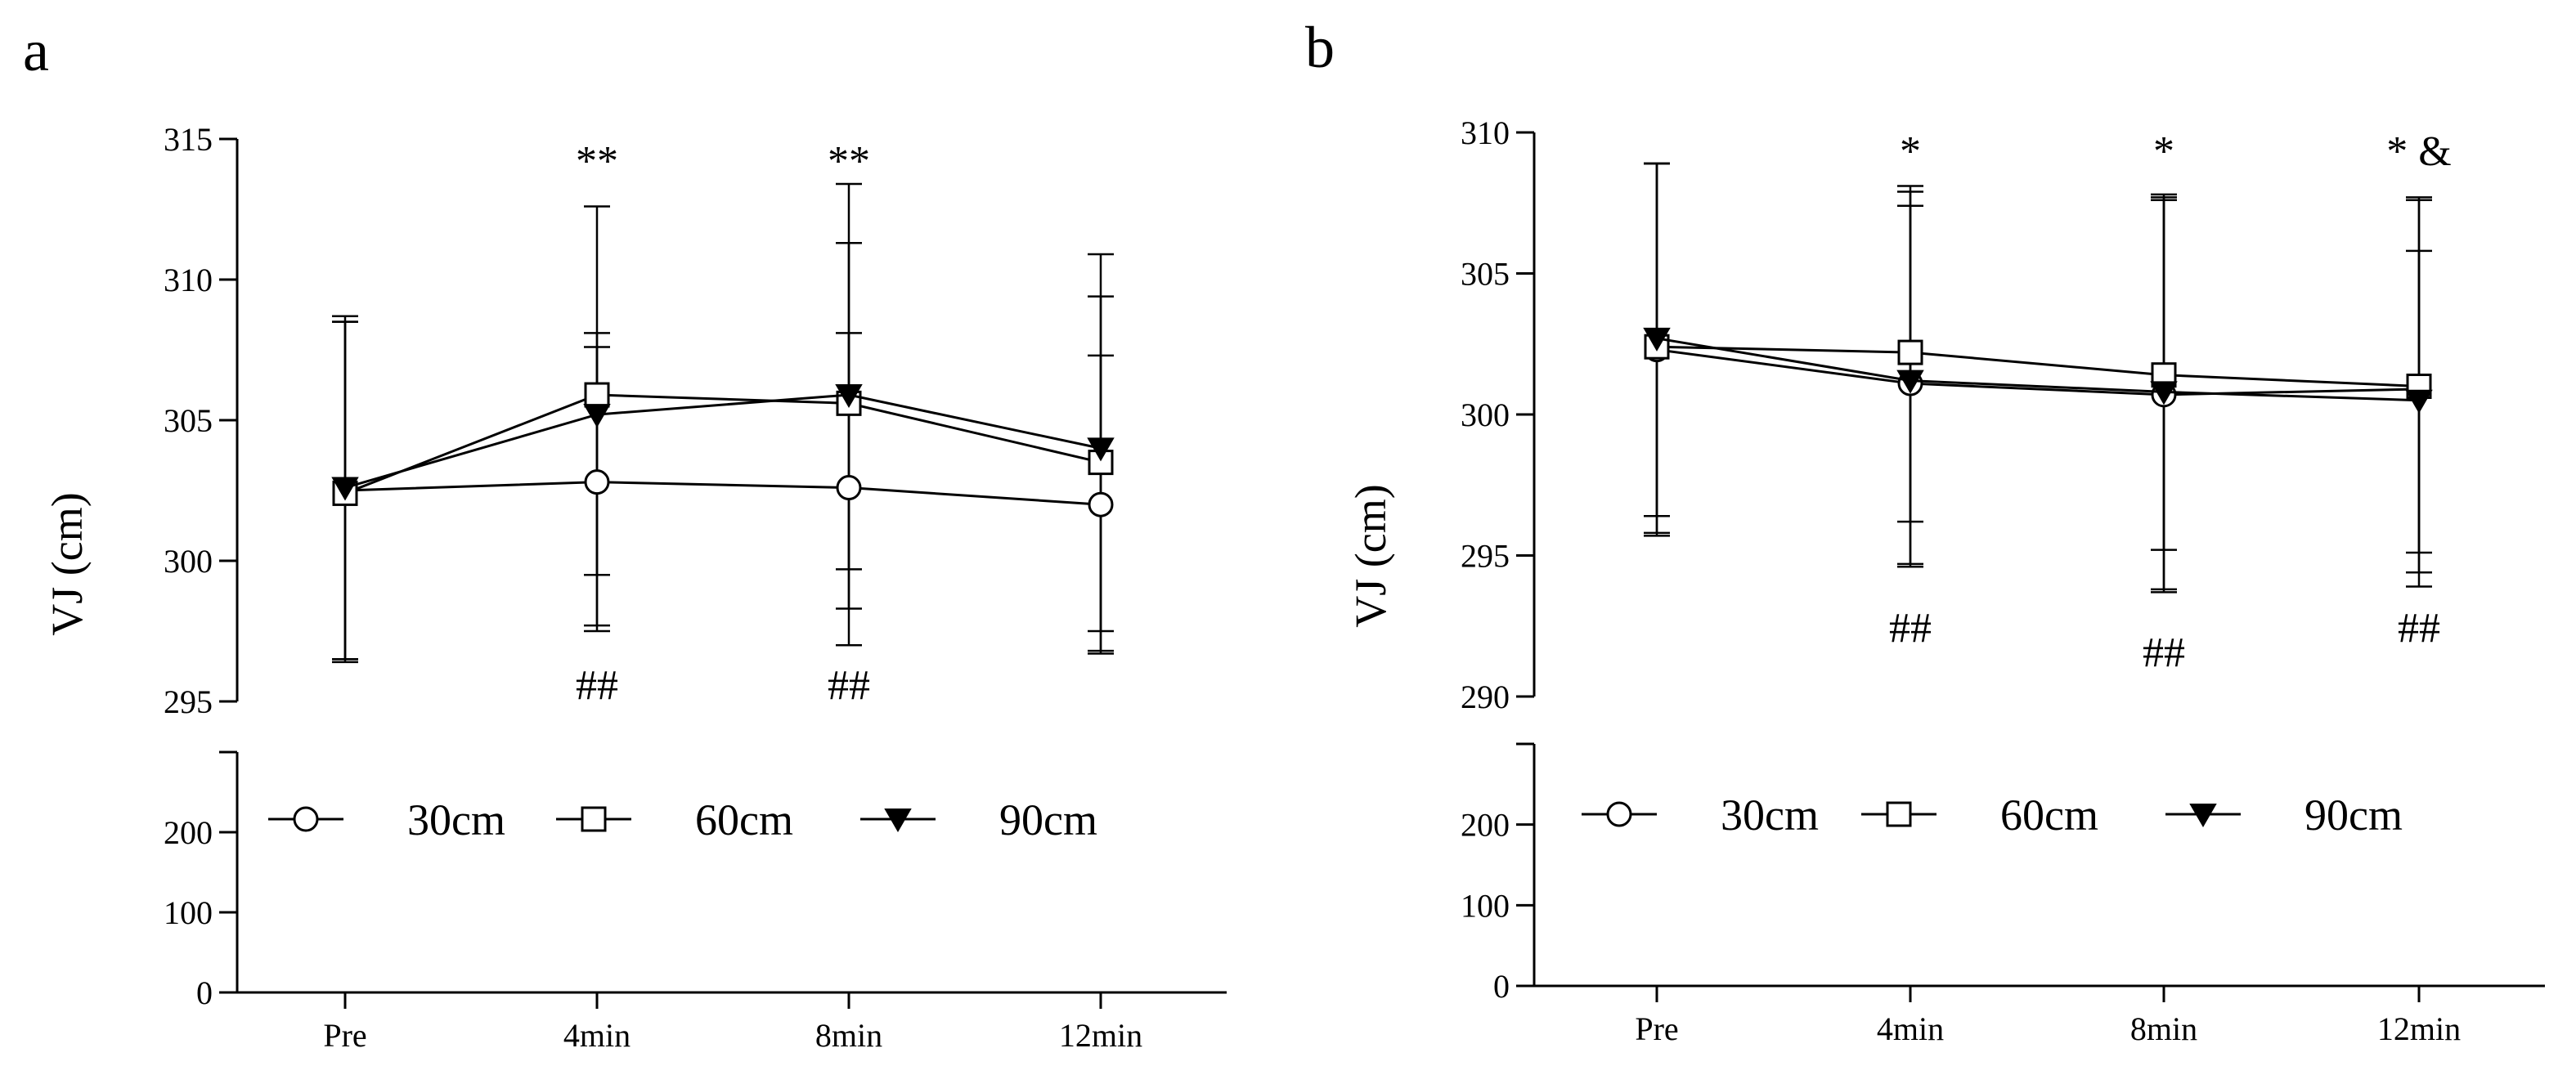 The height and width of the screenshot is (1084, 2576). What do you see at coordinates (1485, 697) in the screenshot?
I see `y-tick-label: 290` at bounding box center [1485, 697].